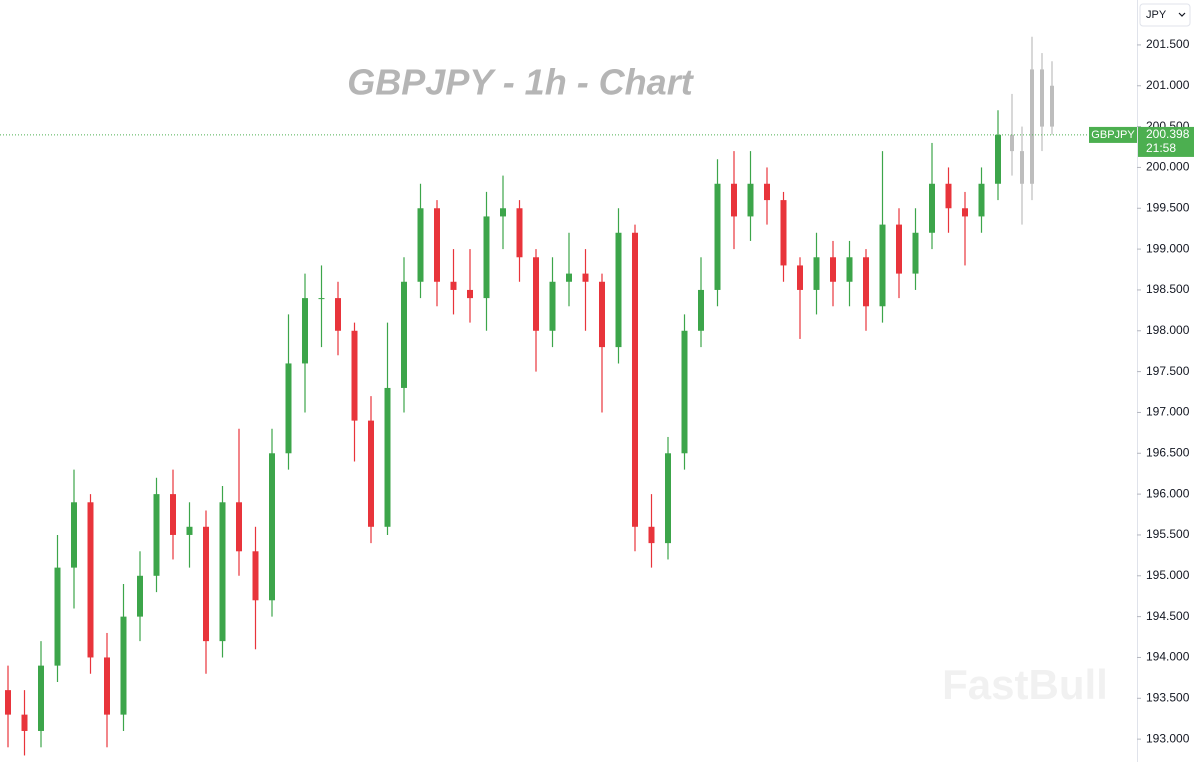  I want to click on y-tick-label: 196.500, so click(1168, 452).